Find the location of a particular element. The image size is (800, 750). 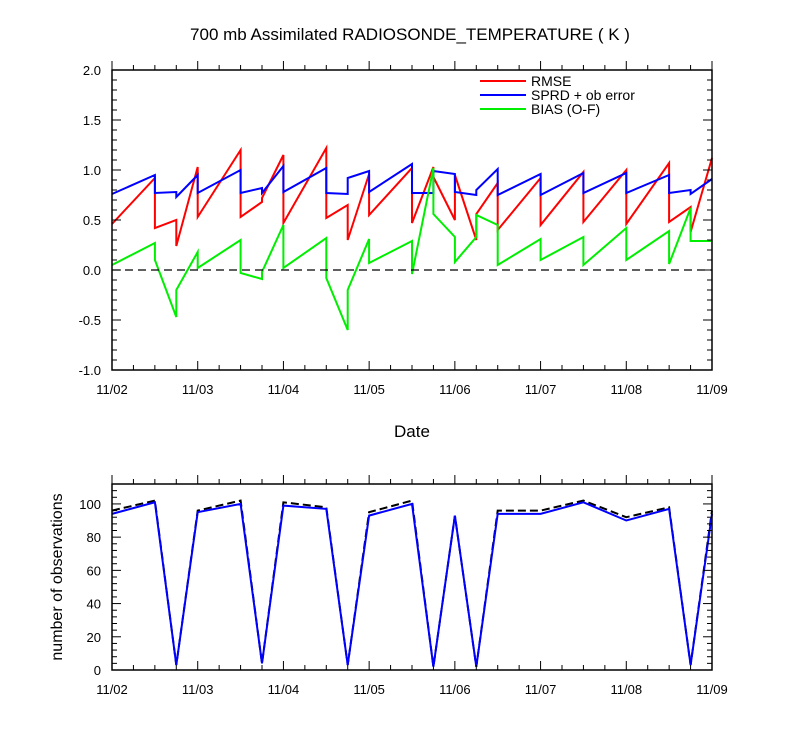

y-tick-label: 60 is located at coordinates (94, 570).